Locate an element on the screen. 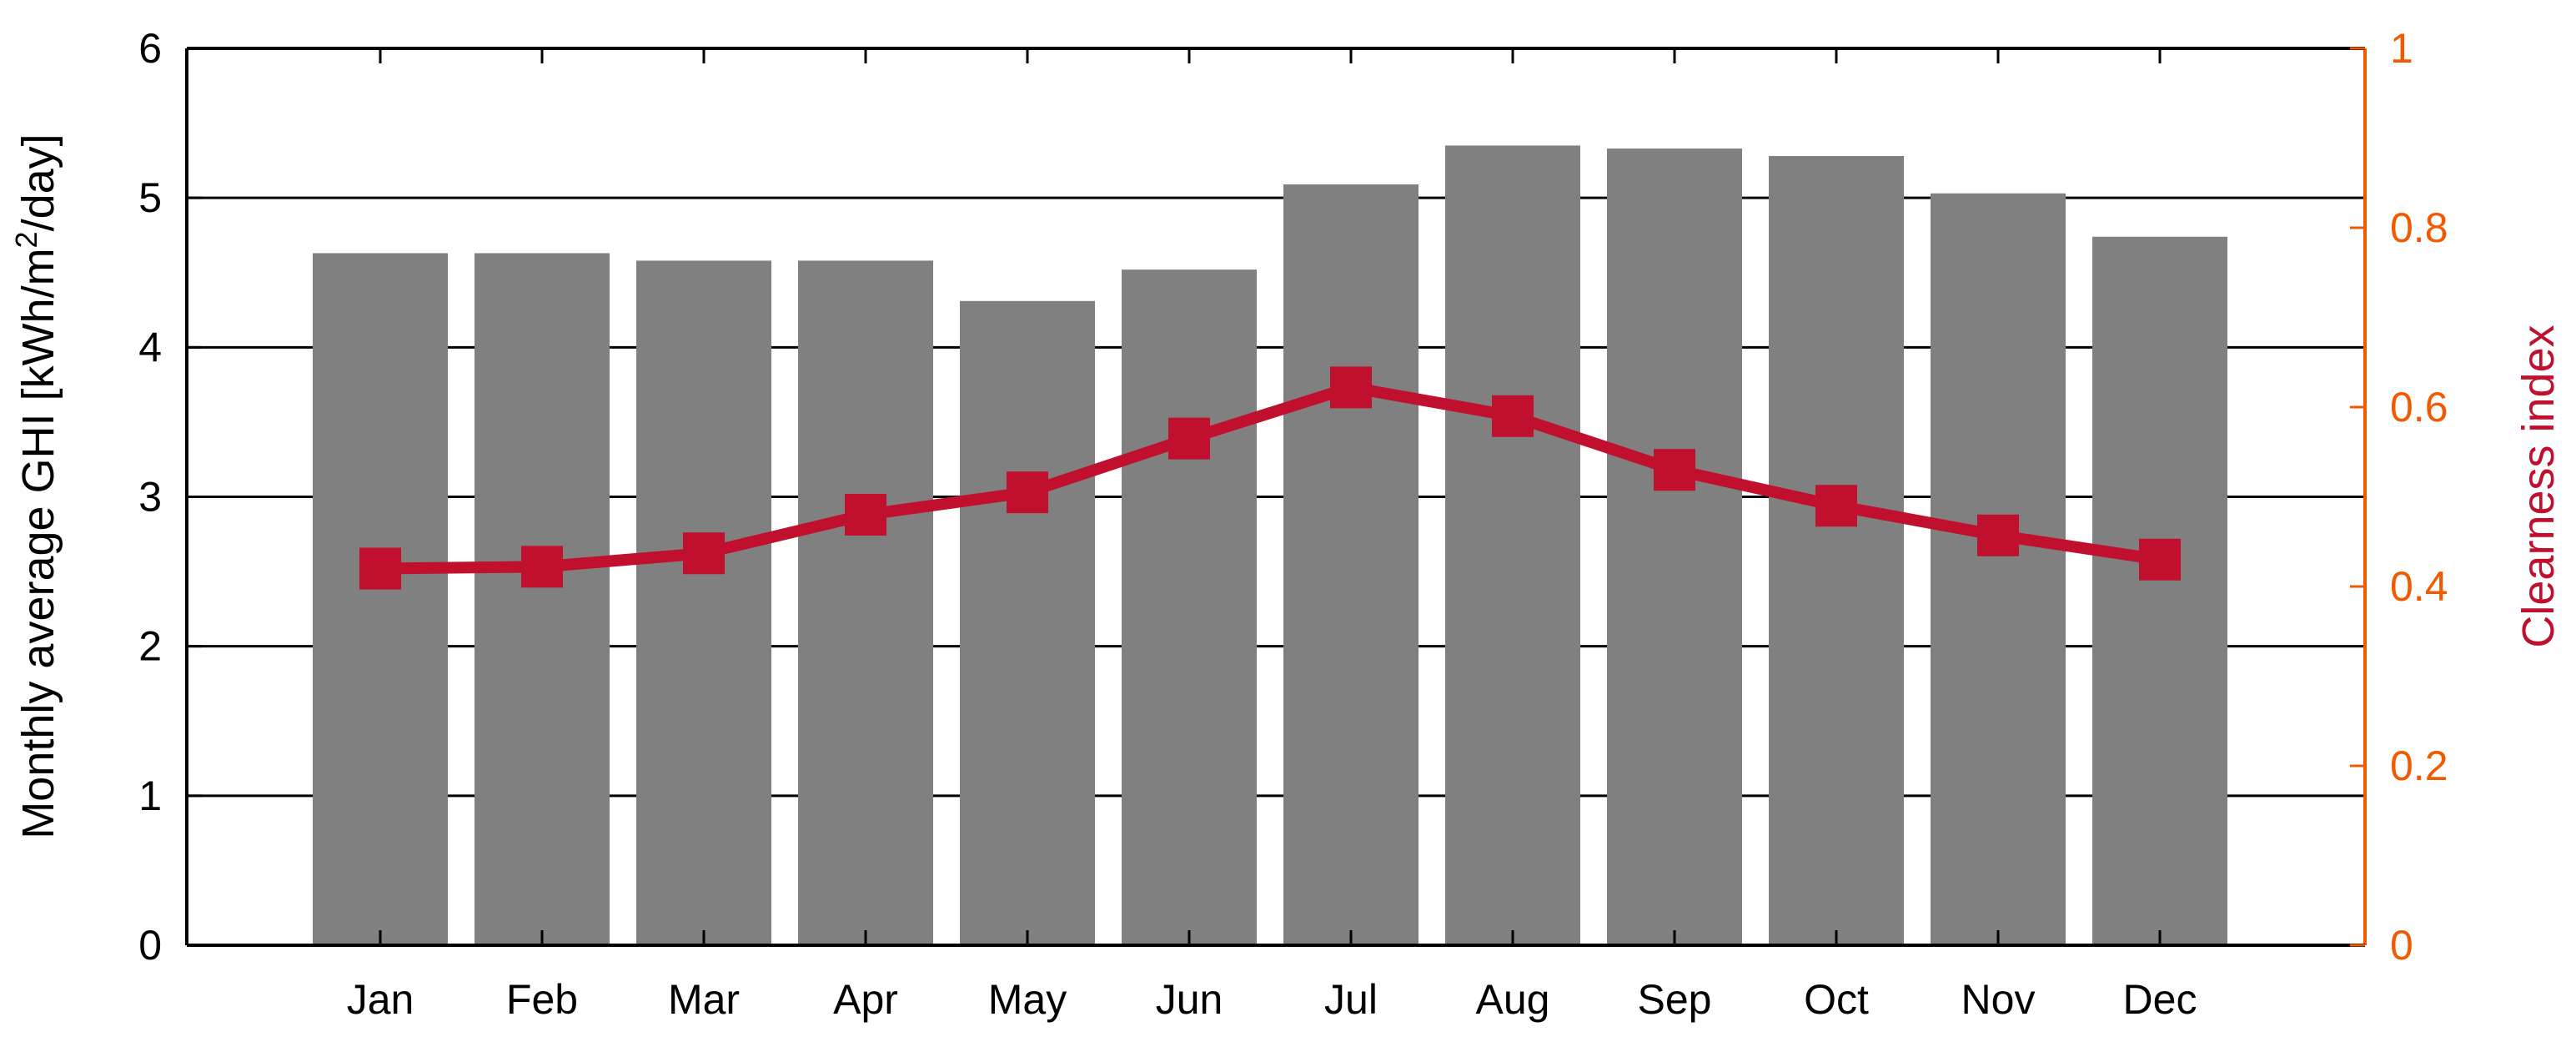  x-tick-label-feb: Feb is located at coordinates (542, 999).